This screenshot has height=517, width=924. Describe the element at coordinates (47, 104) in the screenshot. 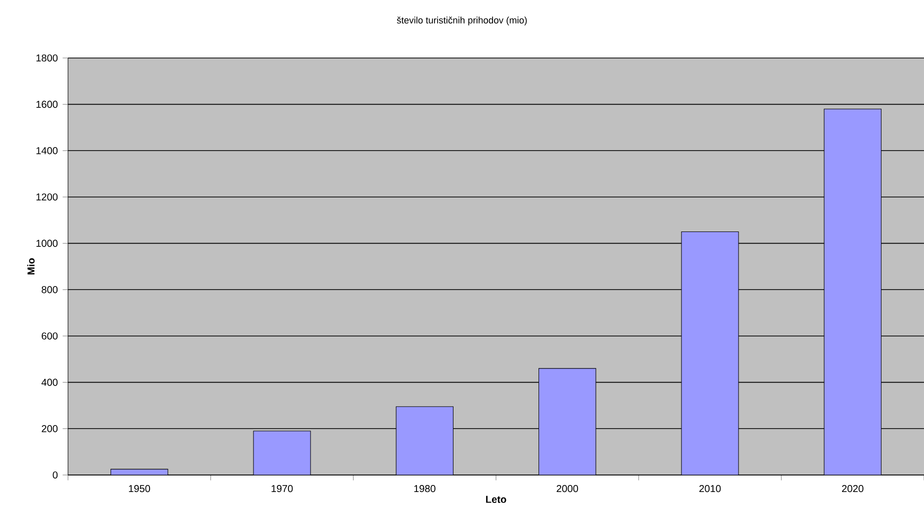

I see `y-tick-label: 1600` at that location.